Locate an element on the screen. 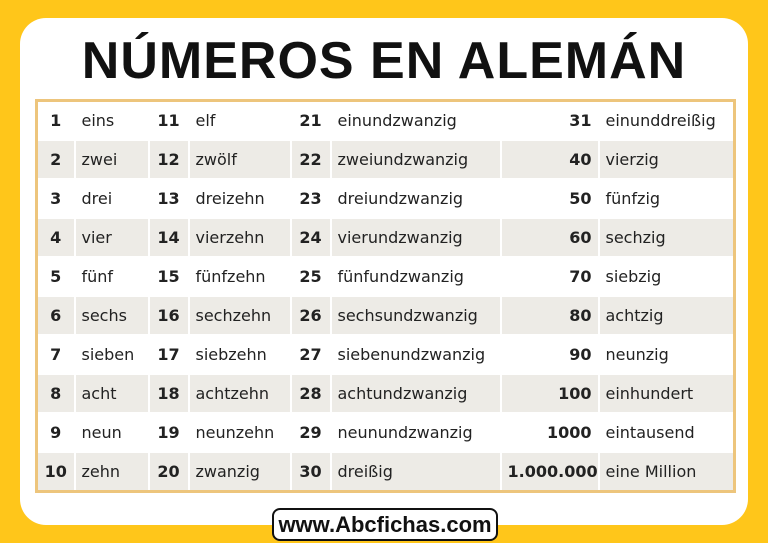 The width and height of the screenshot is (768, 543). word-cell: neunzig is located at coordinates (666, 355).